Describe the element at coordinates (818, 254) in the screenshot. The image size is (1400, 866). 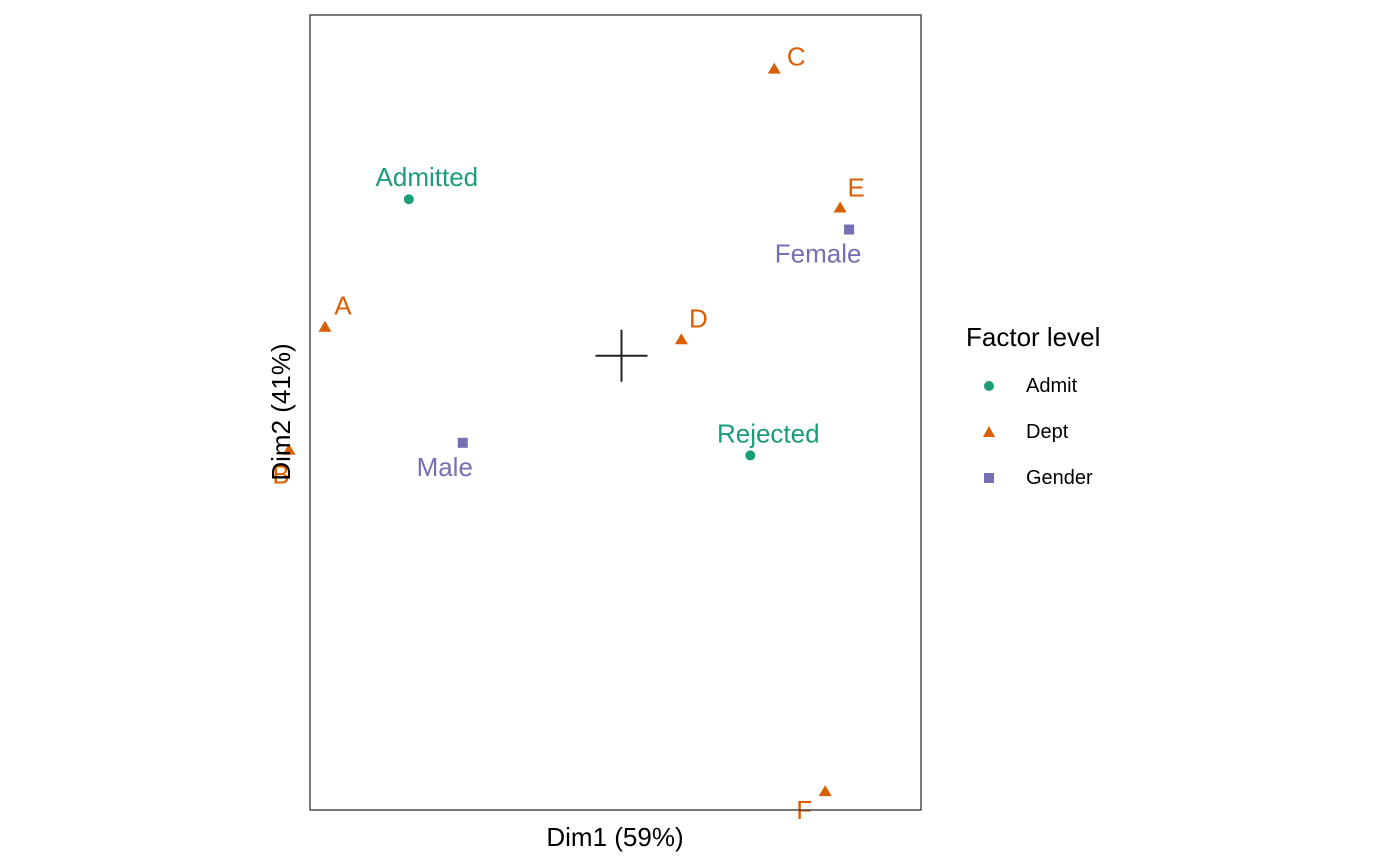
I see `point-label-female: Female` at that location.